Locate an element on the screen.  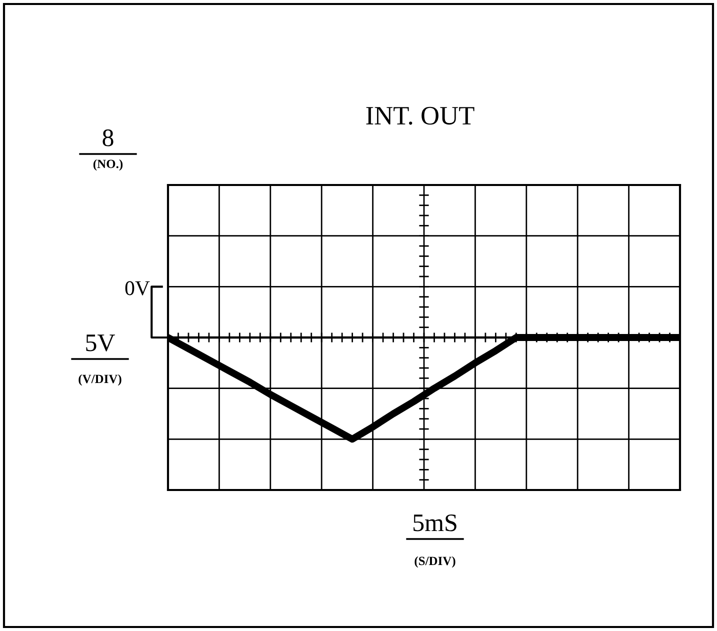
chart-title: INT. OUT is located at coordinates (420, 115).